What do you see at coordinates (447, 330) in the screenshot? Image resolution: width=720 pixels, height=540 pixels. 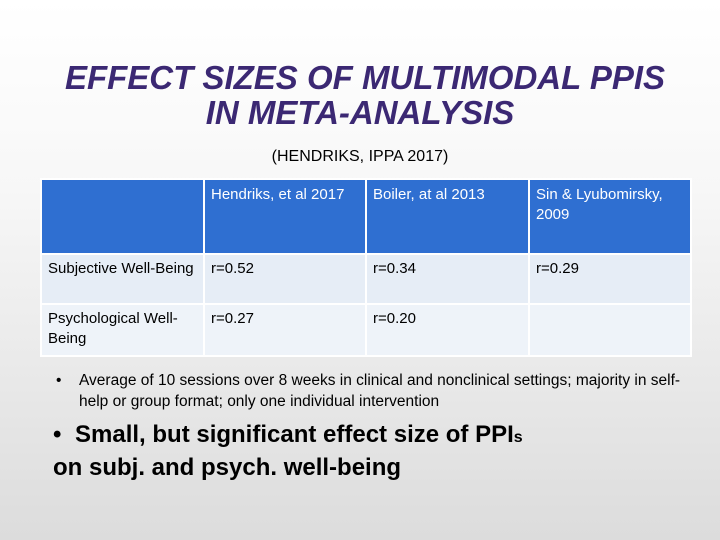 I see `table-cell: r=0.20` at bounding box center [447, 330].